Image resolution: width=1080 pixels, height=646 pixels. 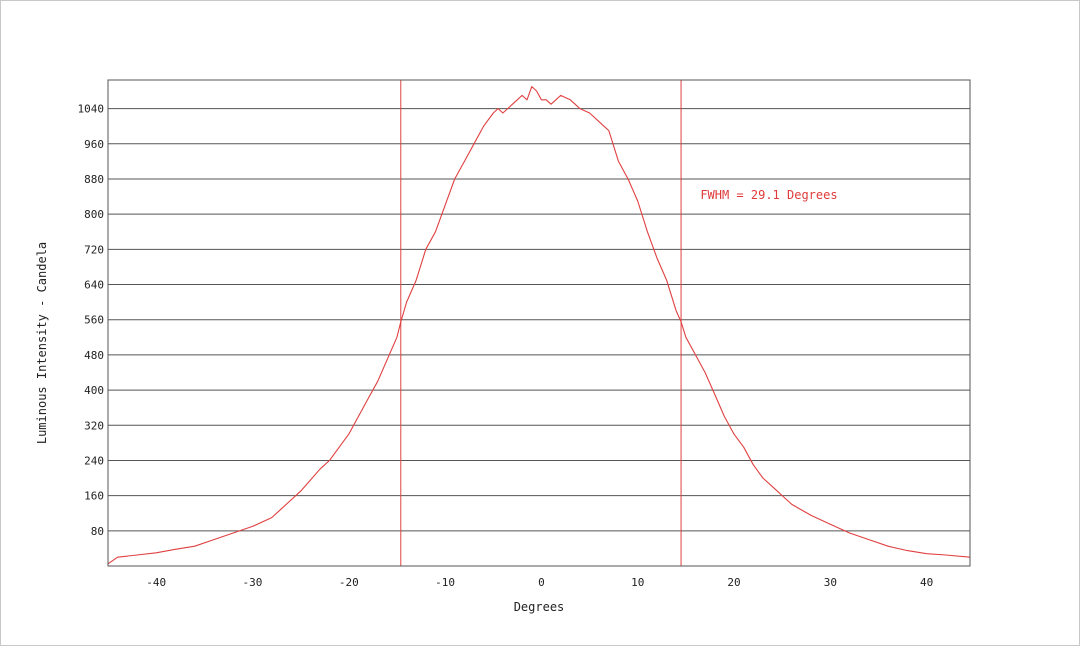 What do you see at coordinates (94, 496) in the screenshot?
I see `y-tick-label: 160` at bounding box center [94, 496].